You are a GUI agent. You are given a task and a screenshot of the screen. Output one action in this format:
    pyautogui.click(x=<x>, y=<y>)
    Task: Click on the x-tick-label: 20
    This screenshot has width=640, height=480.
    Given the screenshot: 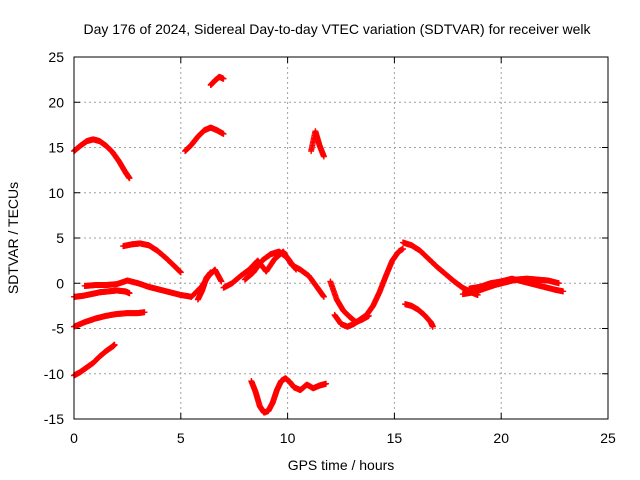 What is the action you would take?
    pyautogui.click(x=501, y=438)
    